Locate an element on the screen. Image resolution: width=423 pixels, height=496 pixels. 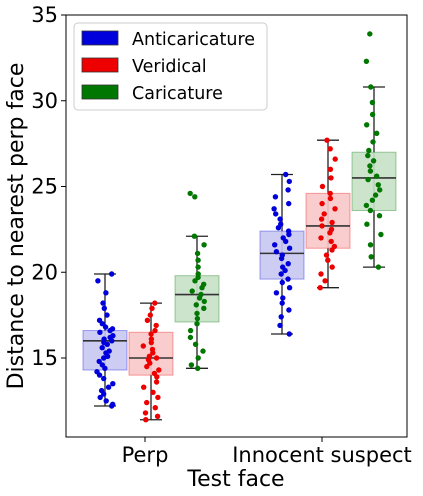
legend-frame is located at coordinates (170, 66).